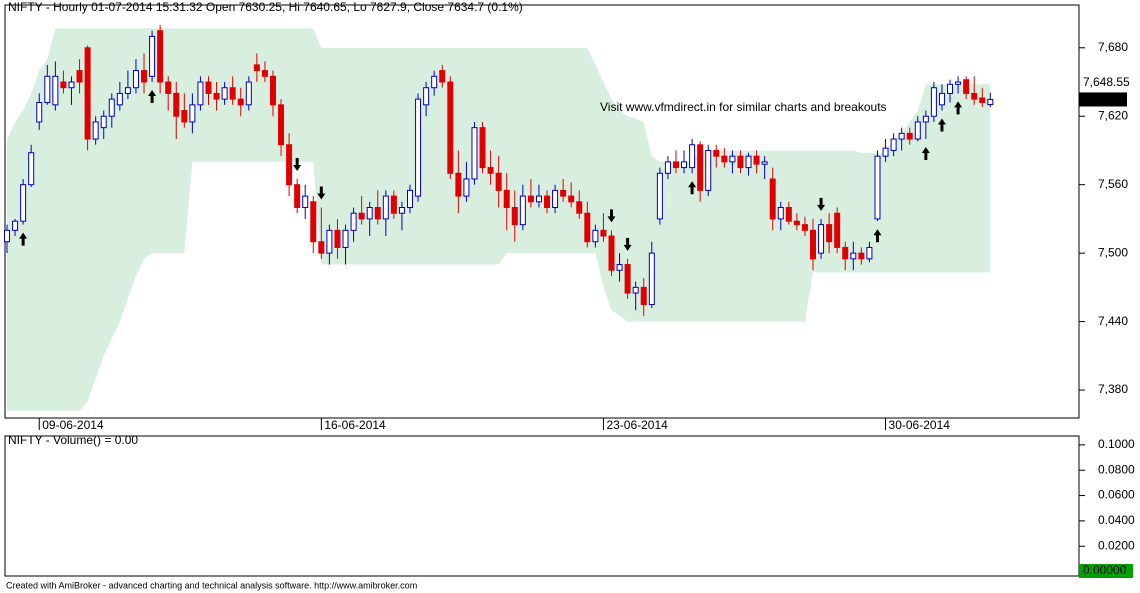  What do you see at coordinates (1113, 389) in the screenshot?
I see `y-tick-label: 7,380` at bounding box center [1113, 389].